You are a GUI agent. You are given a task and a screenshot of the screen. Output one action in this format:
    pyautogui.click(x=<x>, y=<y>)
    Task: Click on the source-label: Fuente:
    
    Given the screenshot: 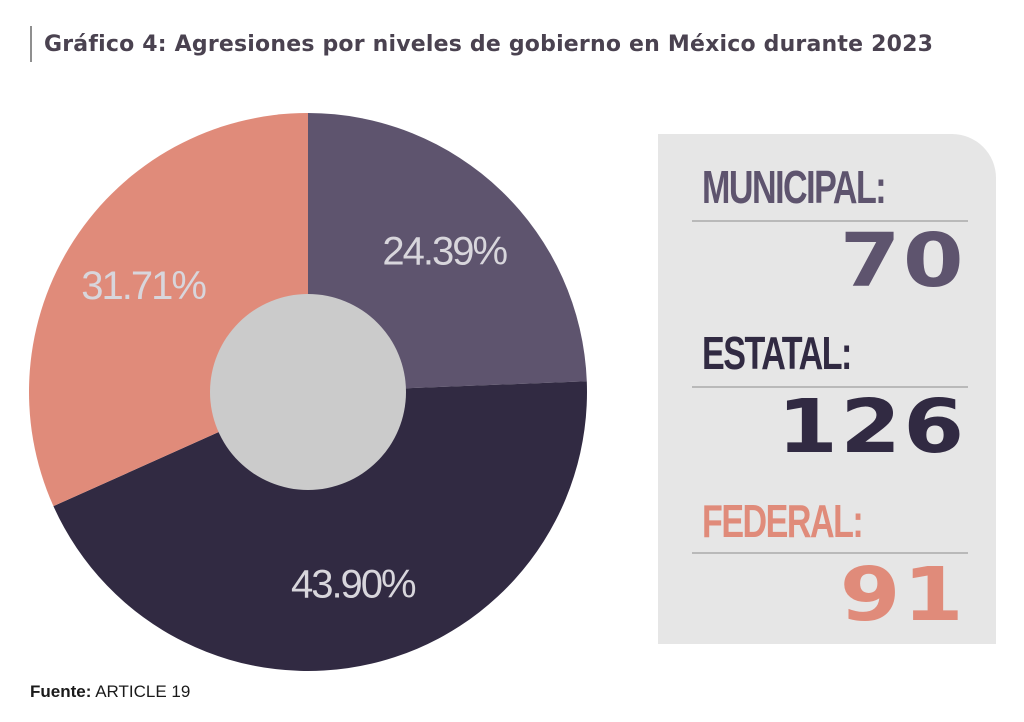 What is the action you would take?
    pyautogui.click(x=61, y=691)
    